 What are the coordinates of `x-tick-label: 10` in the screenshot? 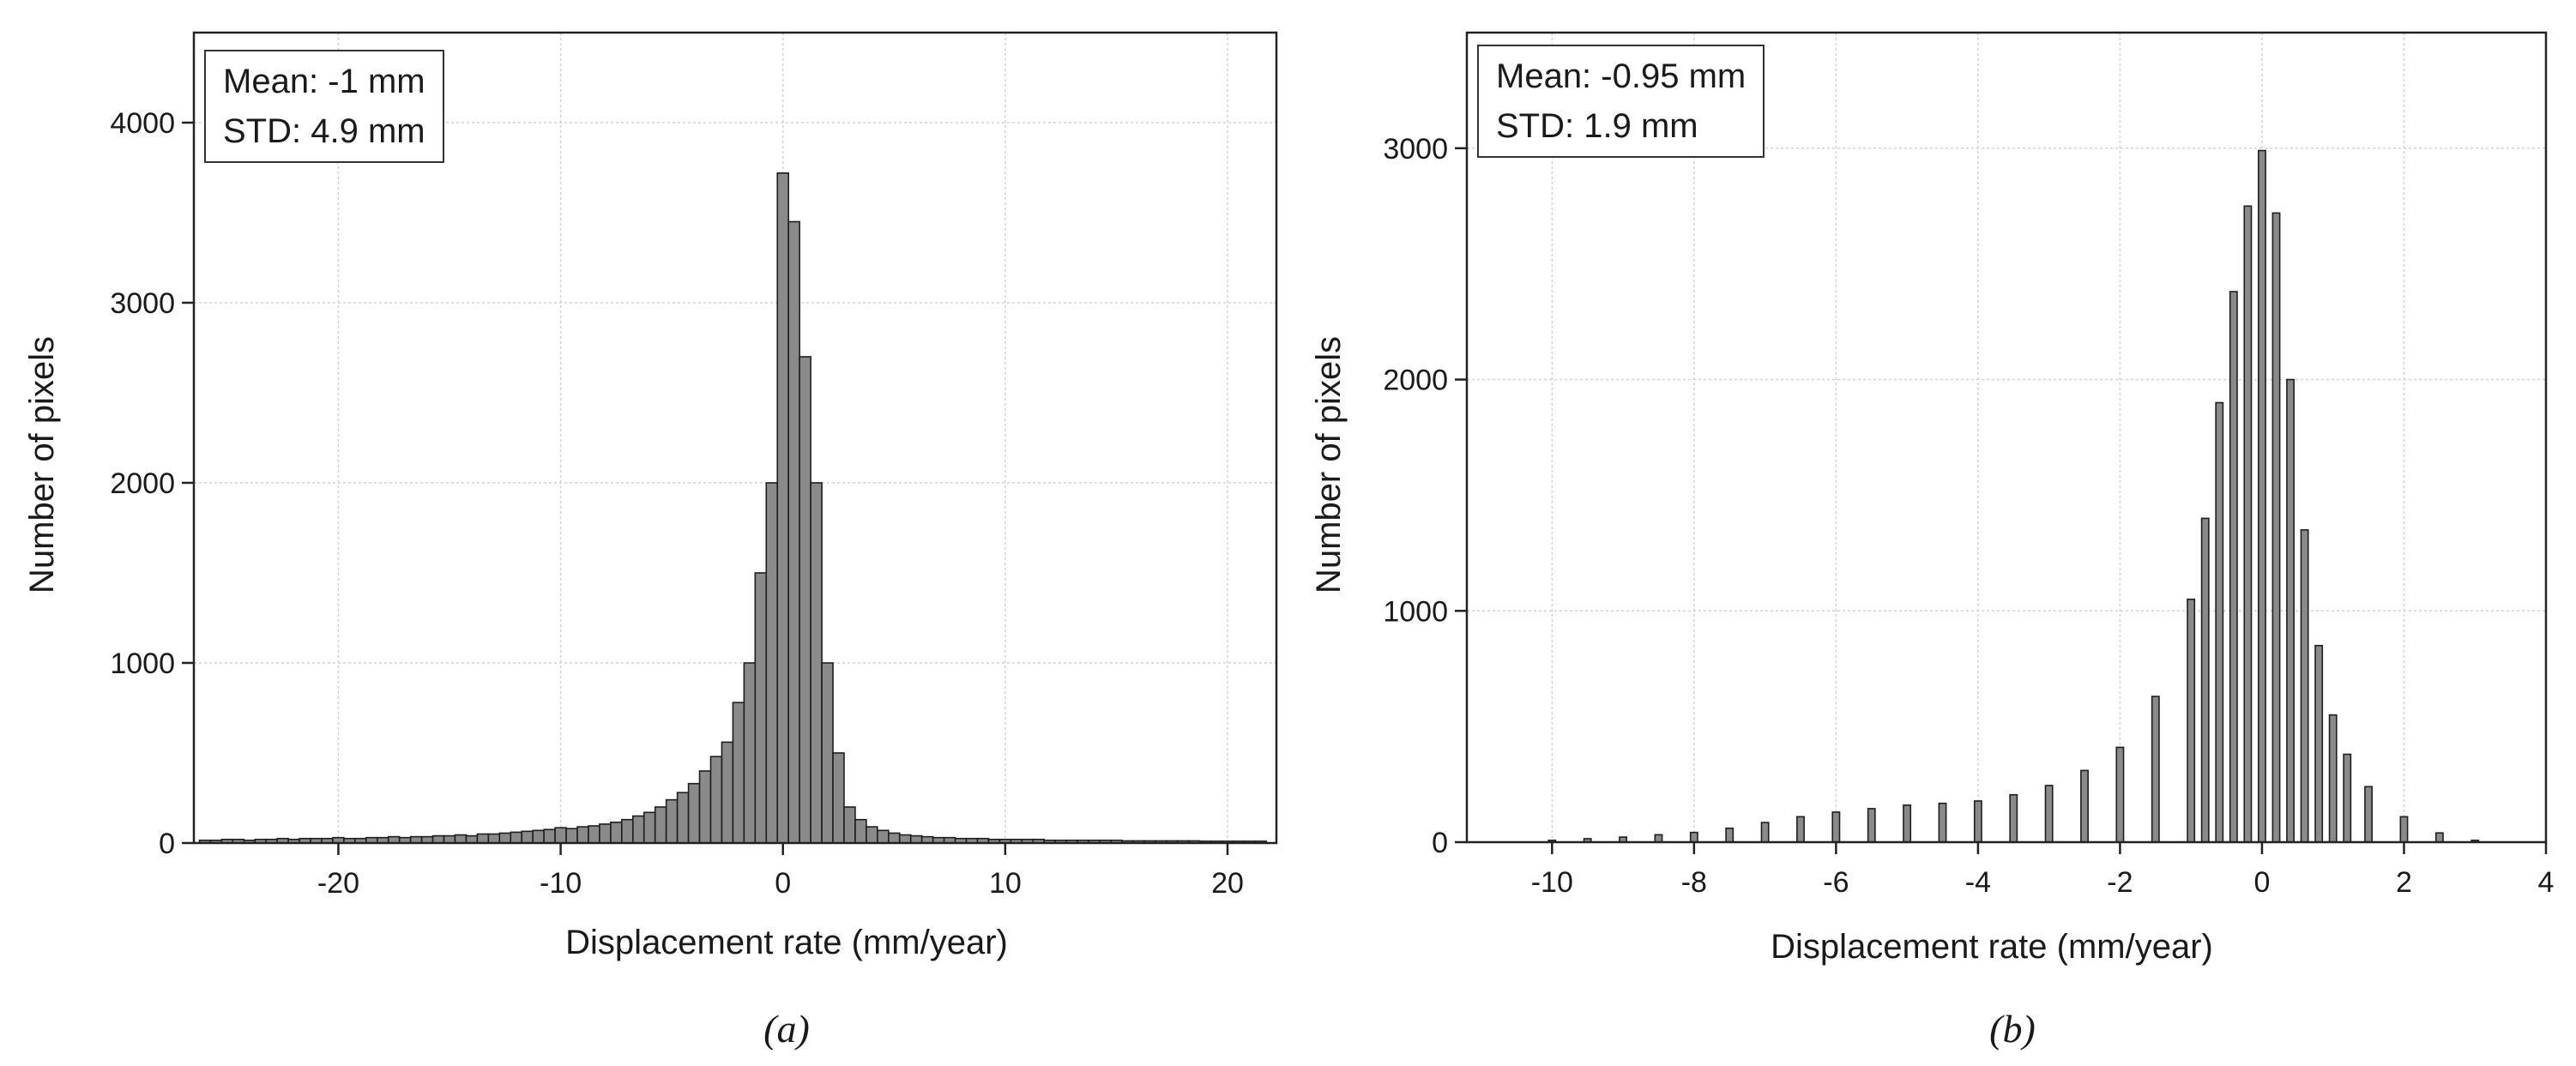 It's located at (1005, 883).